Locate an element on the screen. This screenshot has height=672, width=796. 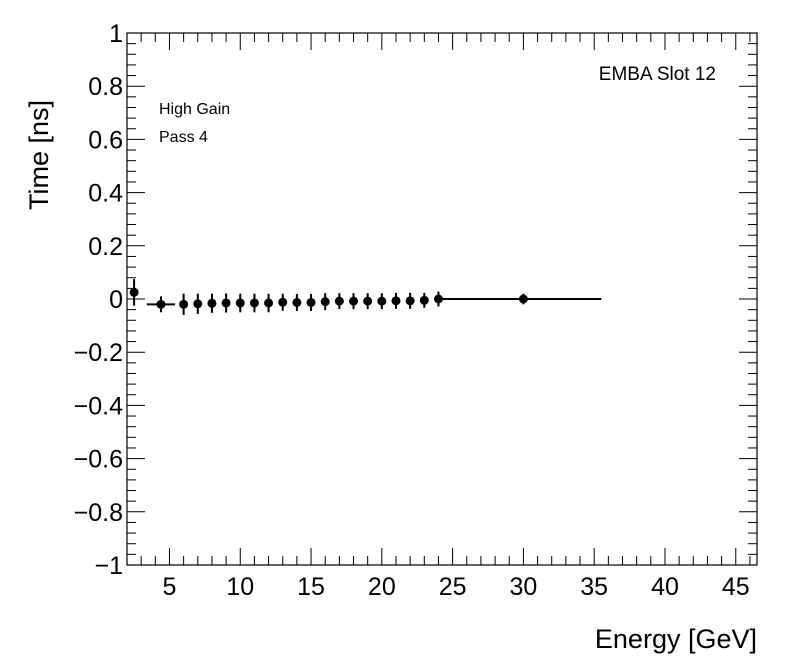
y-tick-label: 0 is located at coordinates (116, 300).